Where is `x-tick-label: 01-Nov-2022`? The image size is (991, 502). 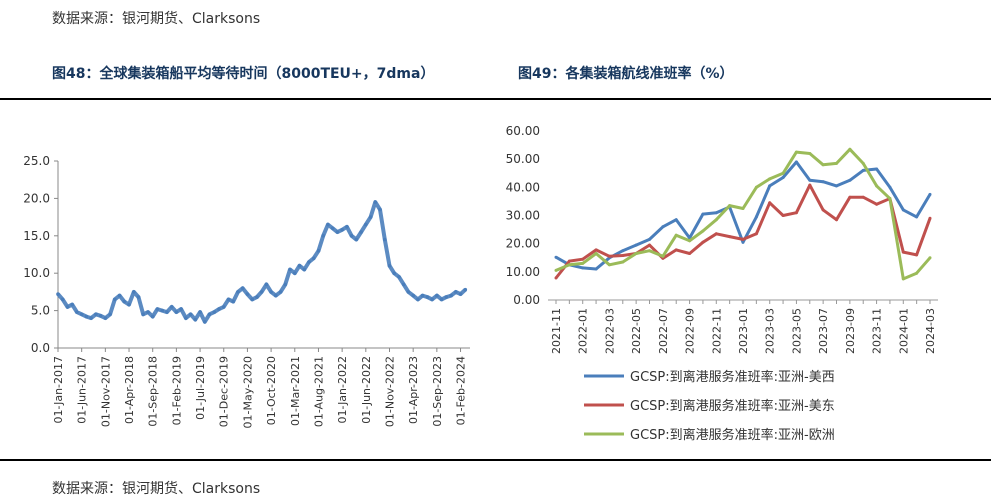
x-tick-label: 01-Nov-2022 is located at coordinates (389, 391).